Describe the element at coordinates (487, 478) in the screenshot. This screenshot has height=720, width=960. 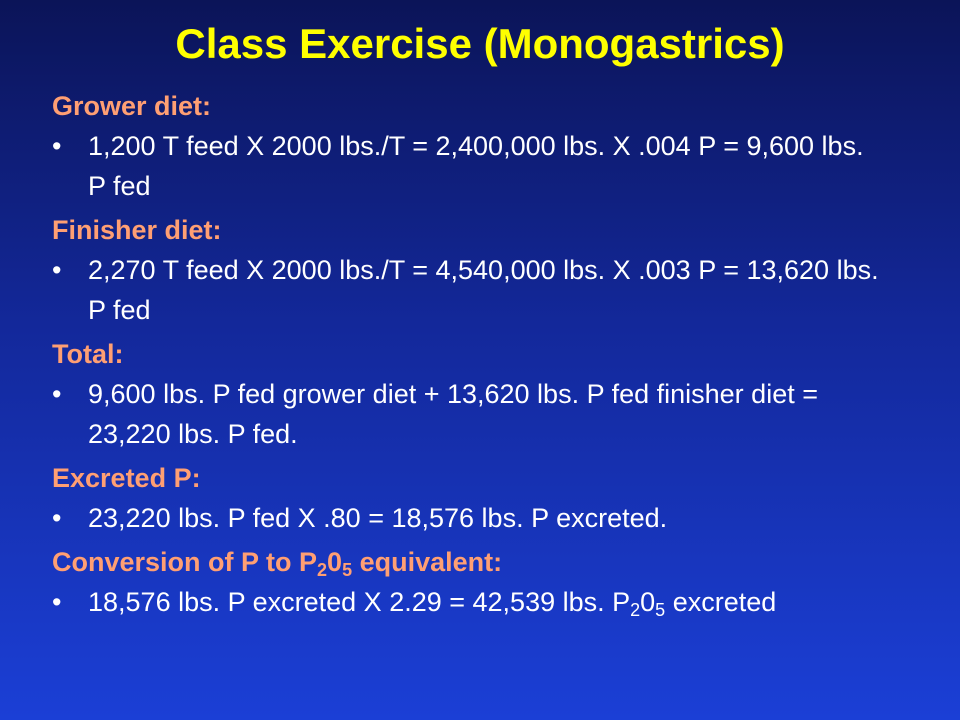
I see `section-heading: Excreted P:` at that location.